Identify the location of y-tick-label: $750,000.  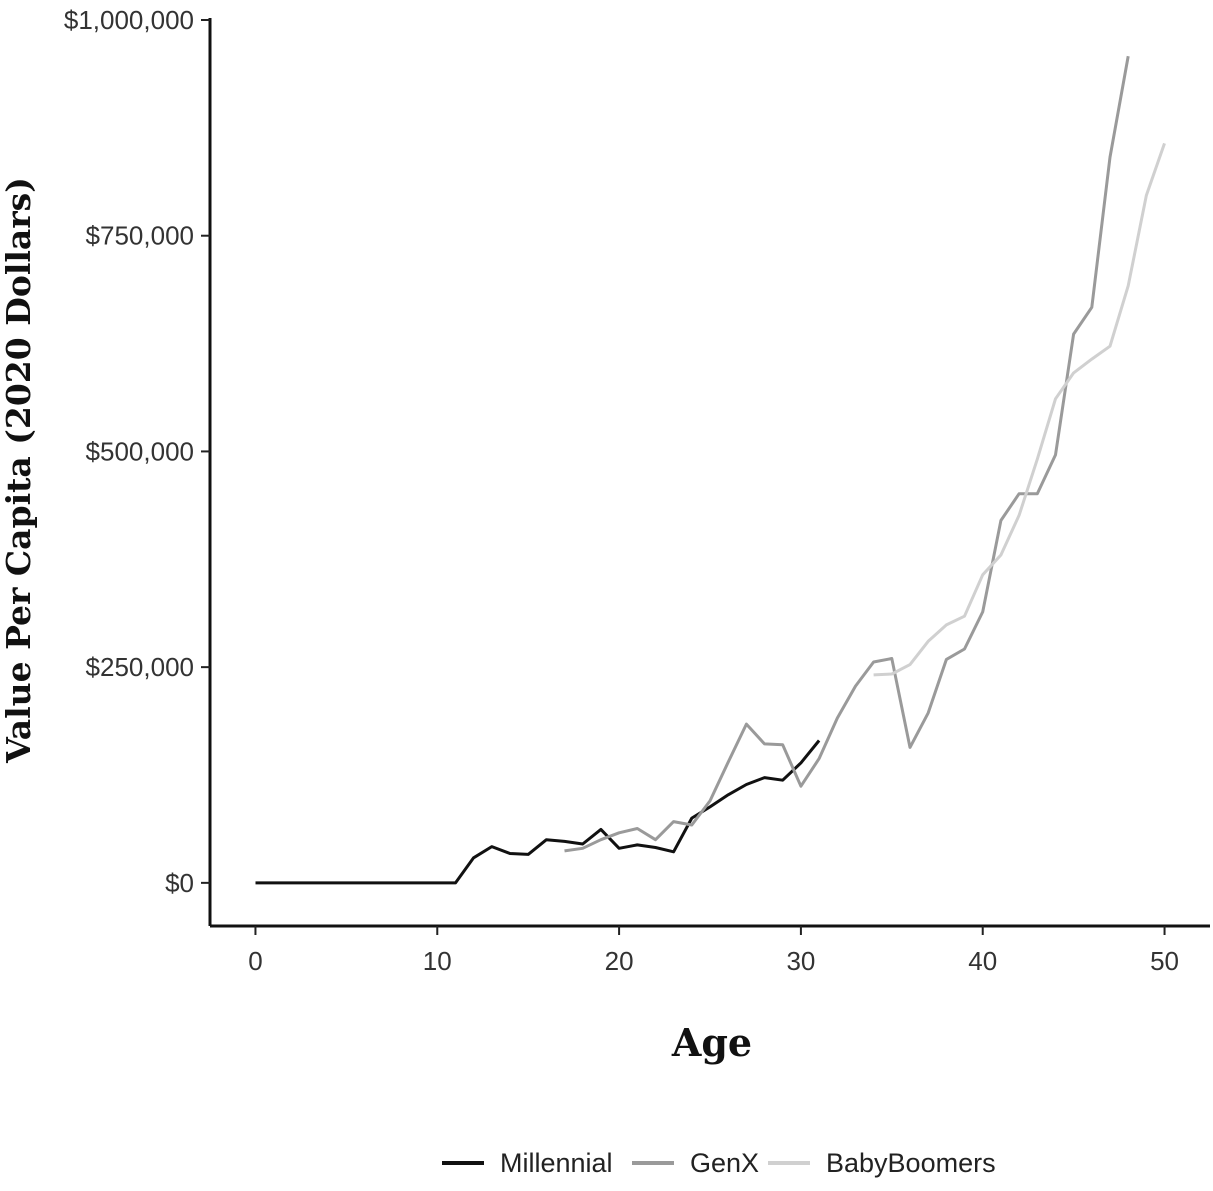
(140, 236).